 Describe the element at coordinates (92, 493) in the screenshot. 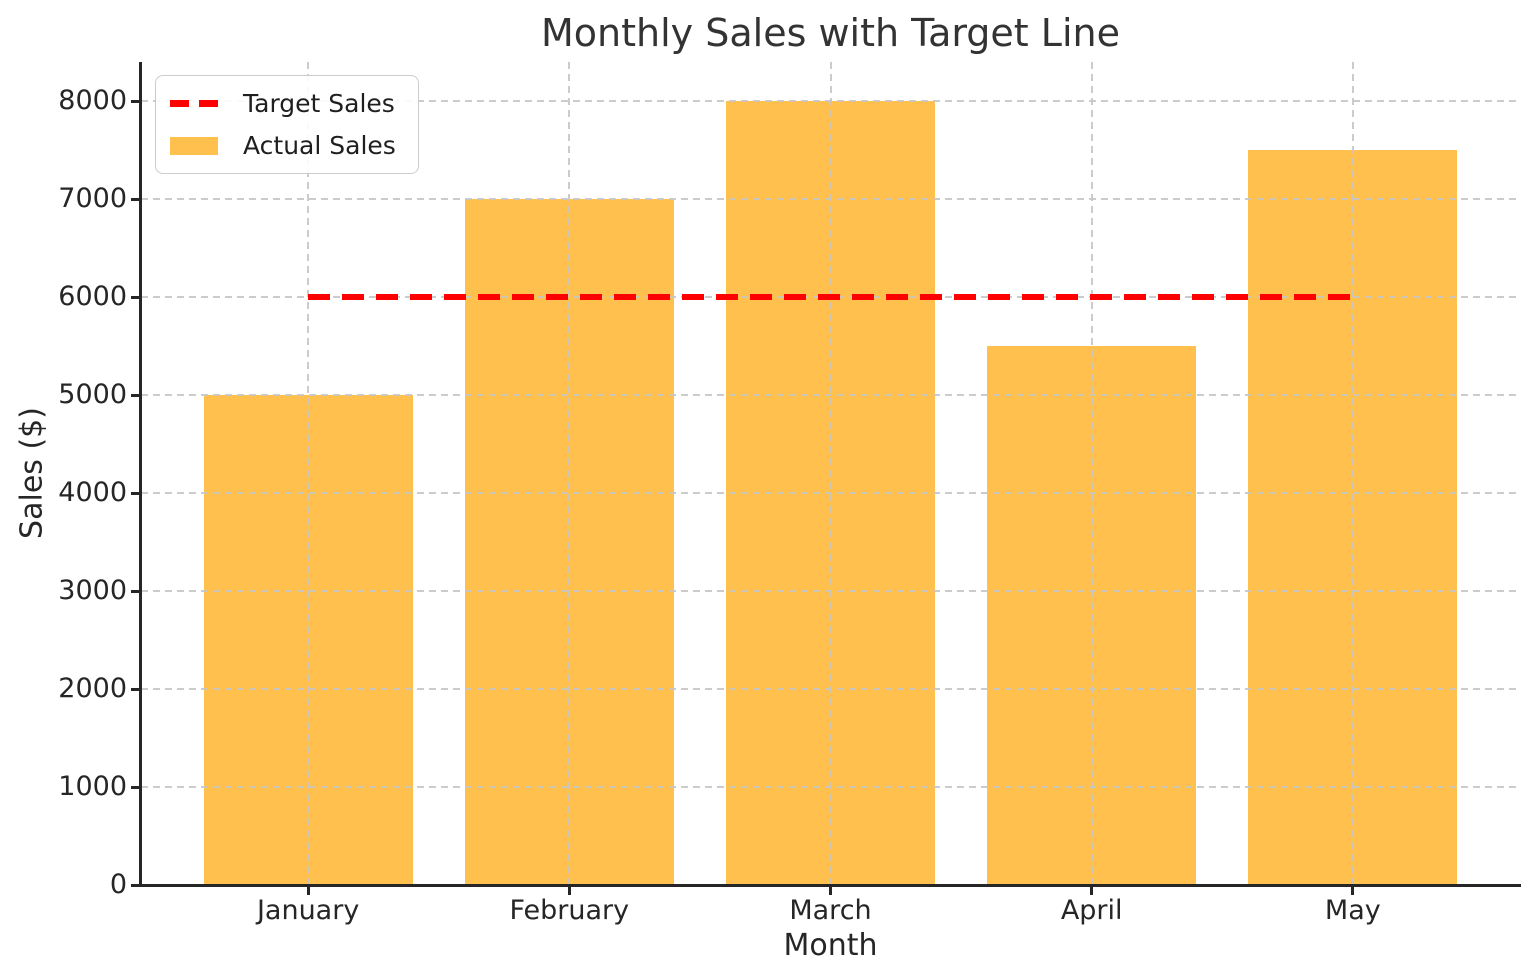

I see `y-tick-label-4000: 4000` at that location.